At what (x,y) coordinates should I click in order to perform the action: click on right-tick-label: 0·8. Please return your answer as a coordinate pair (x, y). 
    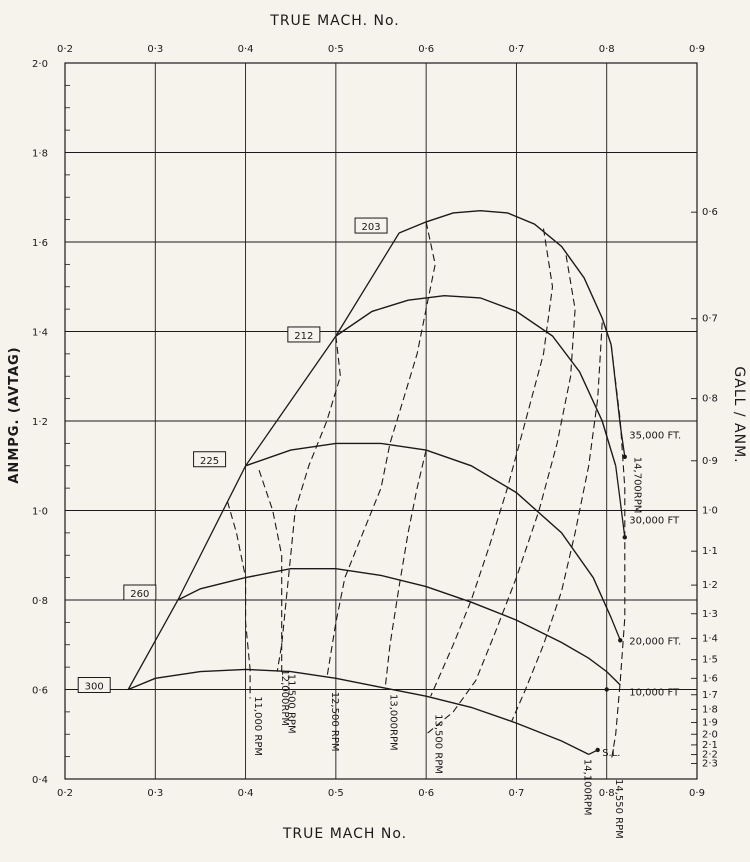
    Looking at the image, I should click on (710, 399).